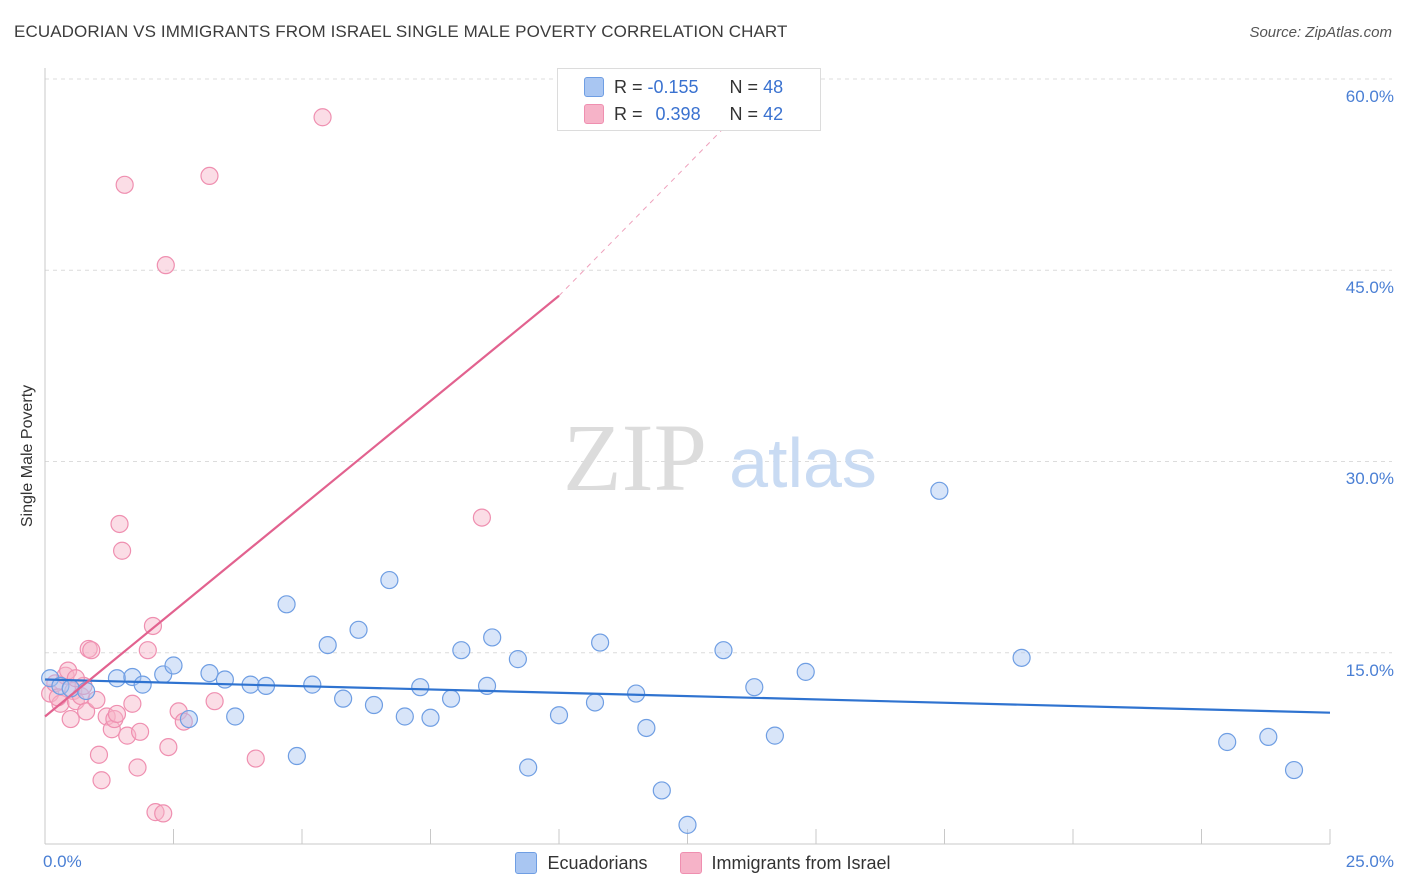 The height and width of the screenshot is (892, 1406). What do you see at coordinates (803, 463) in the screenshot?
I see `watermark-atlas: atlas` at bounding box center [803, 463].